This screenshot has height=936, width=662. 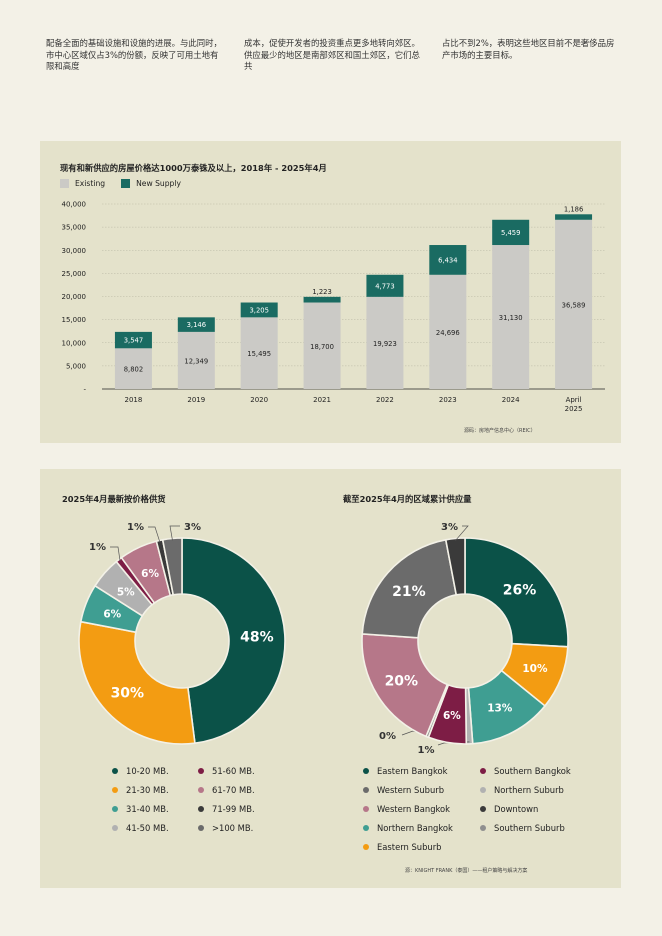 I want to click on legend-label: 61-70 MB., so click(x=233, y=790).